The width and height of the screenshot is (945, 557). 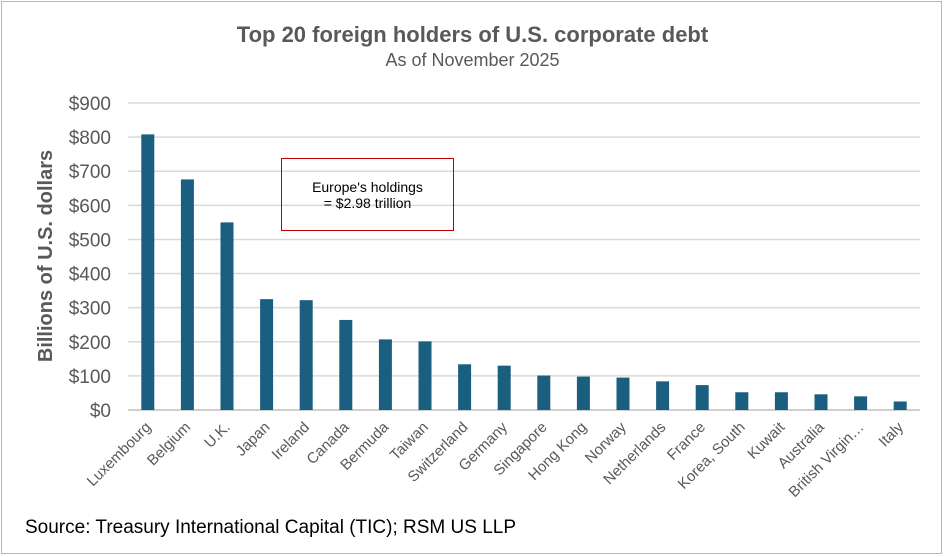 I want to click on y-tick-label: $200, so click(x=90, y=343).